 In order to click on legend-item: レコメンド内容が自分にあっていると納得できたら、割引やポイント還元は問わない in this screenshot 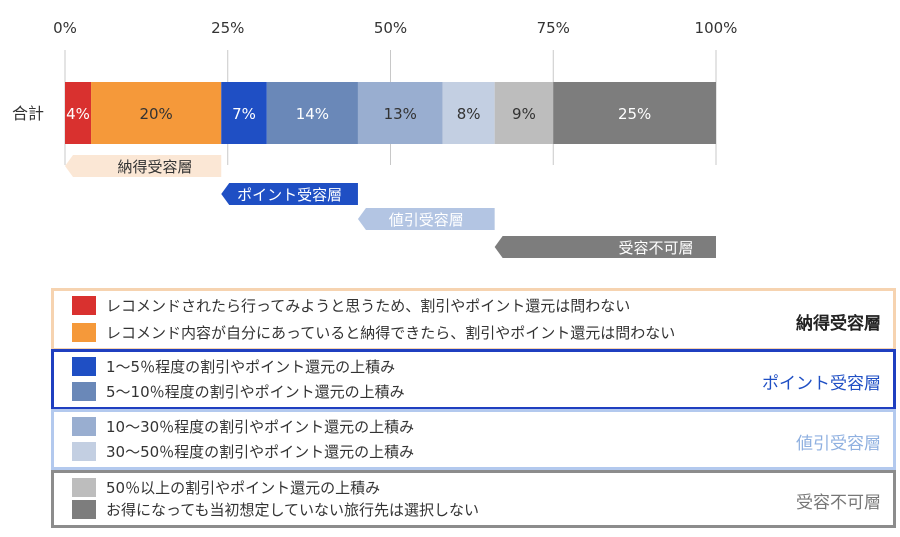, I will do `click(373, 332)`.